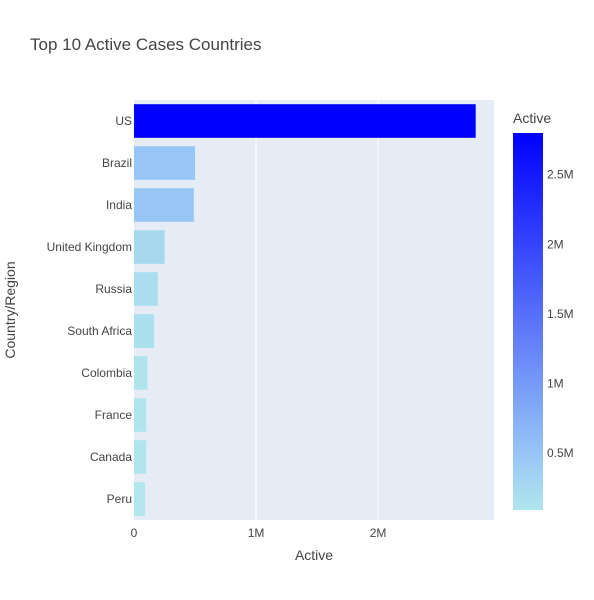 The image size is (594, 600). What do you see at coordinates (141, 373) in the screenshot?
I see `bar-colombia` at bounding box center [141, 373].